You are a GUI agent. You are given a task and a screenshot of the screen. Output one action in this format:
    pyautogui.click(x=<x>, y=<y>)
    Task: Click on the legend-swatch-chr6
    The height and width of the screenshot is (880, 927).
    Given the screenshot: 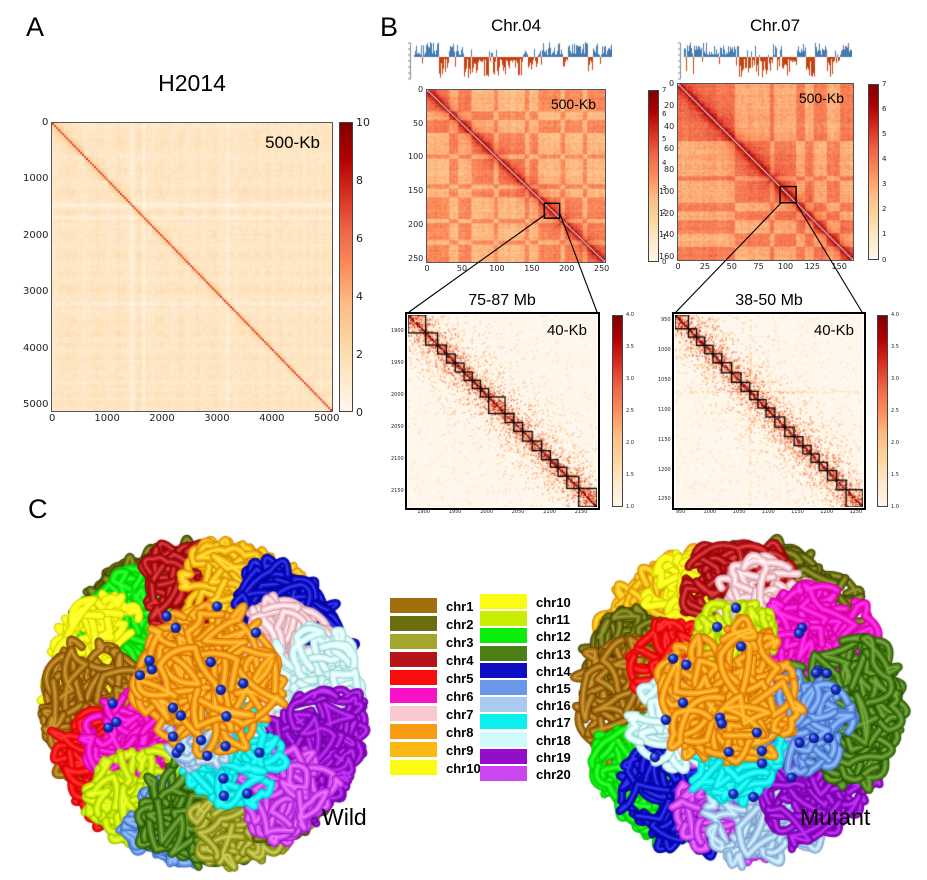 What is the action you would take?
    pyautogui.click(x=413, y=695)
    